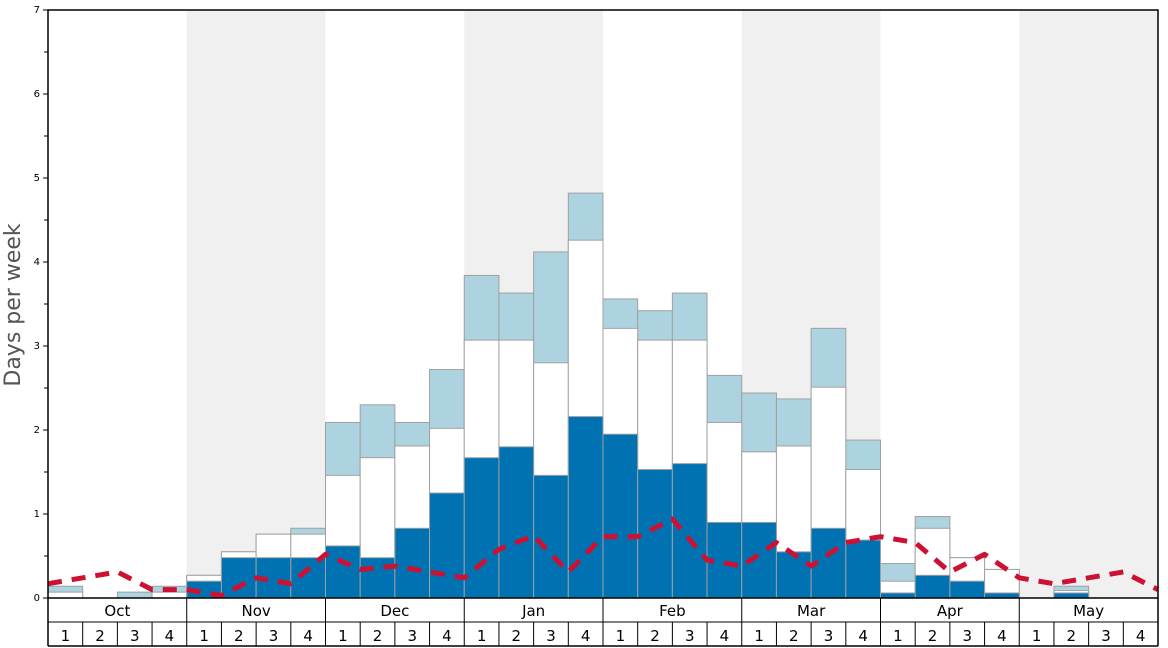 The image size is (1168, 648). Describe the element at coordinates (394, 611) in the screenshot. I see `month-label-dec: Dec` at that location.